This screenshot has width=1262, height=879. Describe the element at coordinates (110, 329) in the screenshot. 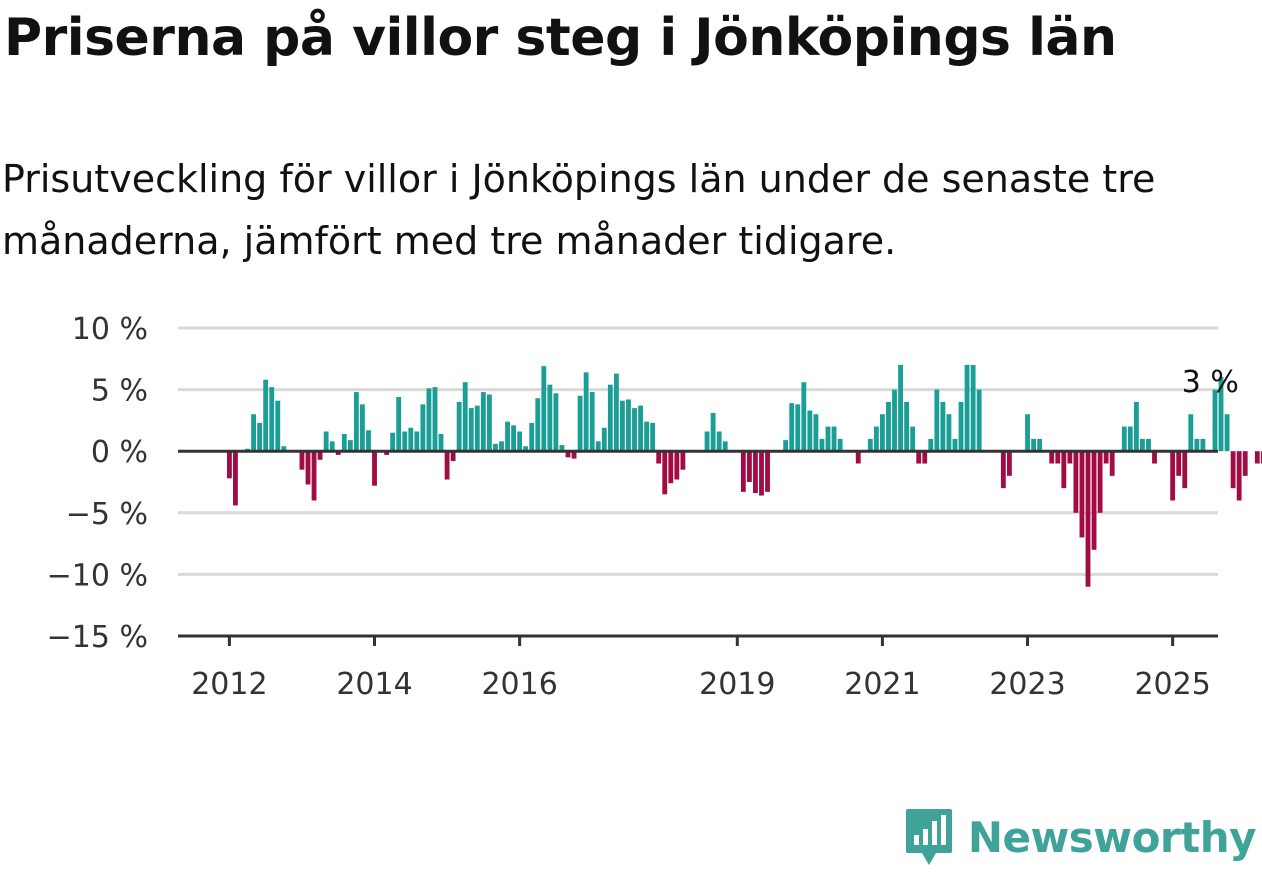

I see `y-tick-label: 10 %` at that location.